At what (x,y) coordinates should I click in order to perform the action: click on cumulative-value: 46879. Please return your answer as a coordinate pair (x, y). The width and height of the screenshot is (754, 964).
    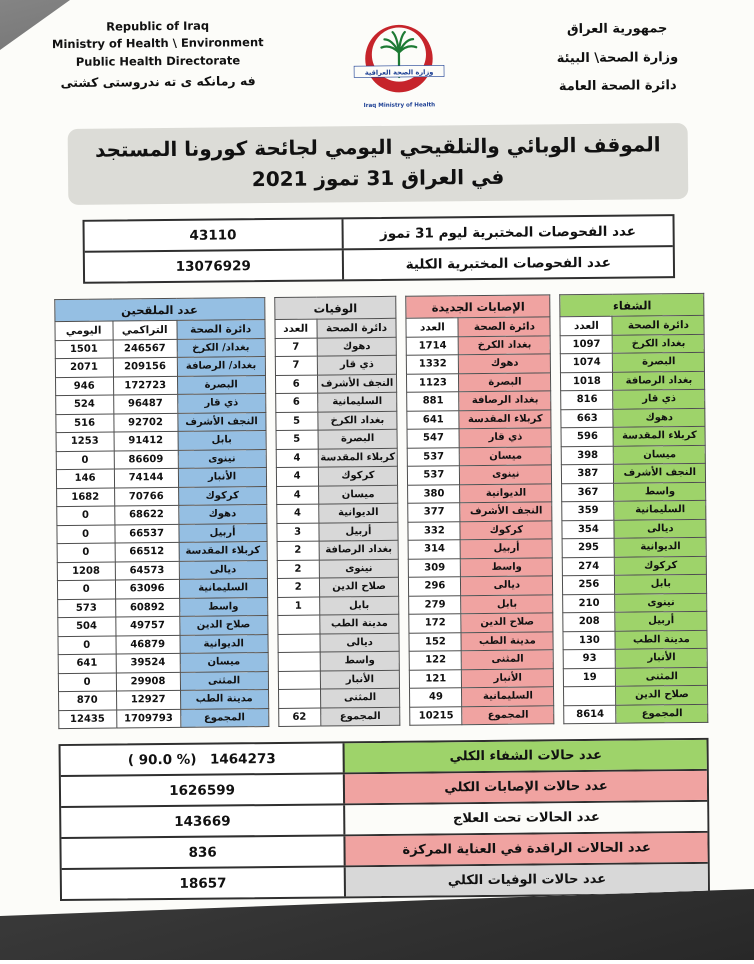
    Looking at the image, I should click on (147, 644).